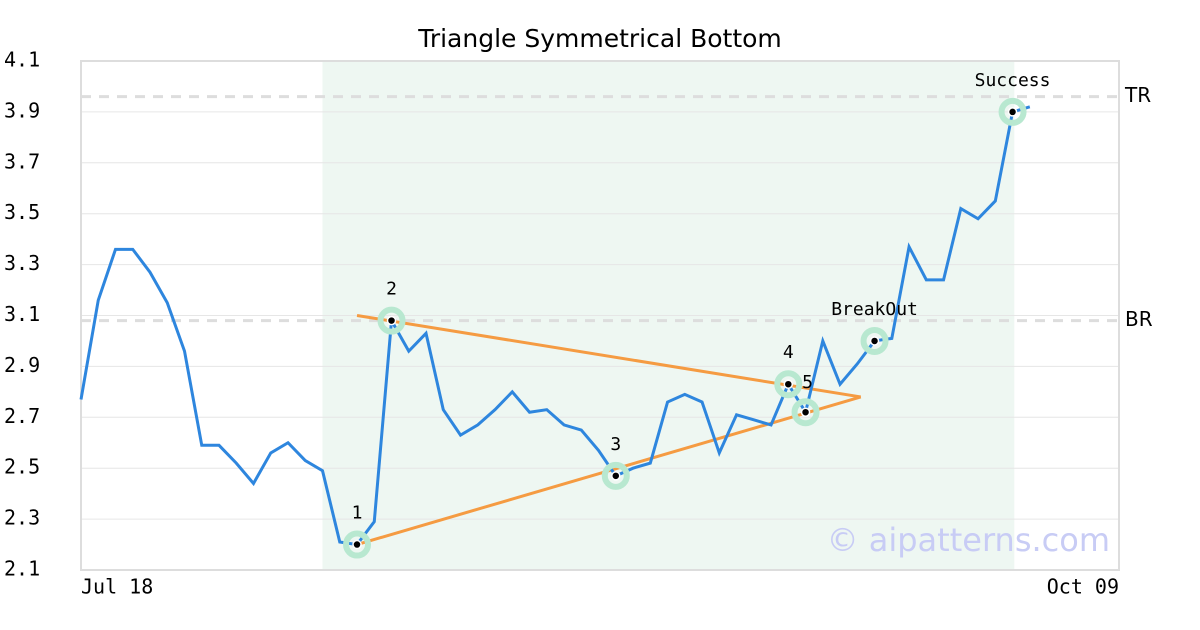 This screenshot has width=1200, height=630. I want to click on y-tick-label: 2.3, so click(22, 518).